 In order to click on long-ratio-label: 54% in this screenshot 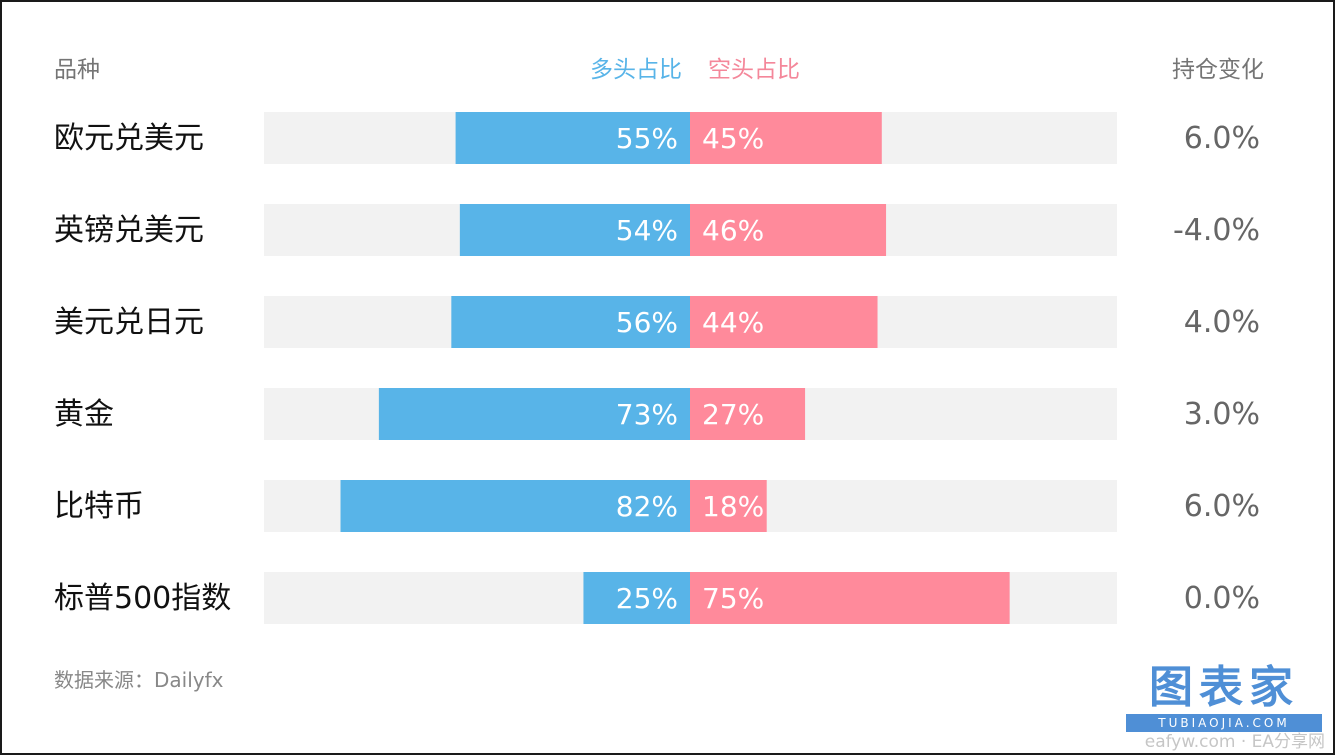, I will do `click(647, 230)`.